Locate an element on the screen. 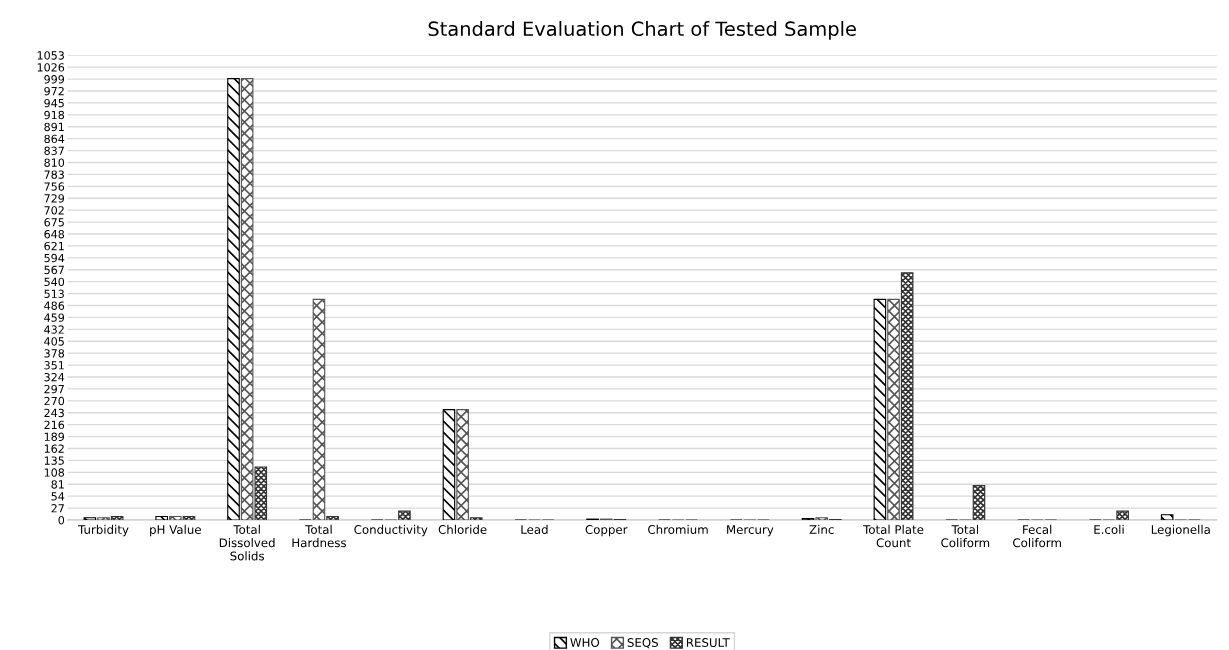 Image resolution: width=1229 pixels, height=650 pixels. x-tick-label: Chromium is located at coordinates (678, 529).